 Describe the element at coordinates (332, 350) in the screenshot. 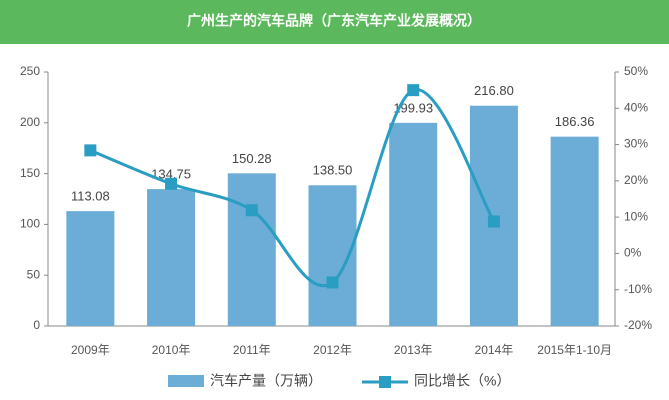

I see `x-tick-label: 2012年` at that location.